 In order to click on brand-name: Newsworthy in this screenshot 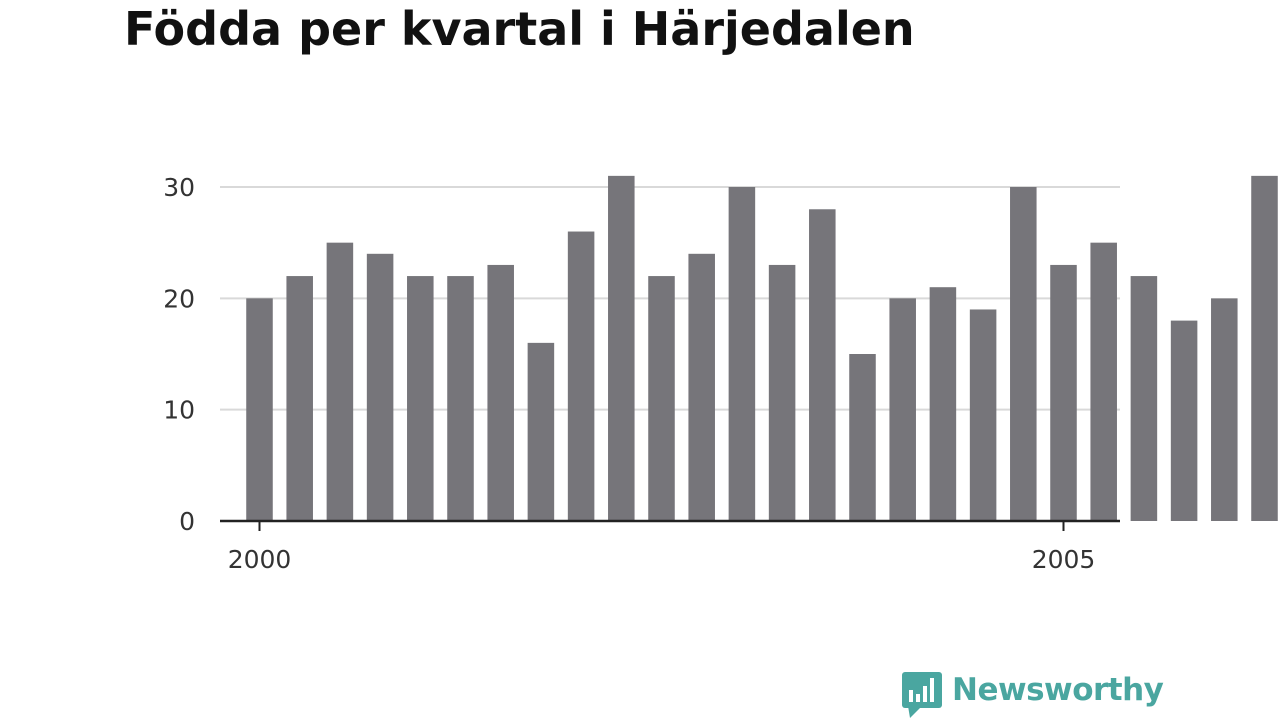, I will do `click(1058, 690)`.